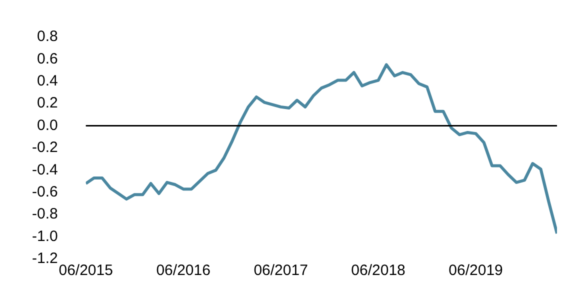 This screenshot has height=299, width=575. Describe the element at coordinates (378, 271) in the screenshot. I see `x-tick-label: 06/2018` at that location.